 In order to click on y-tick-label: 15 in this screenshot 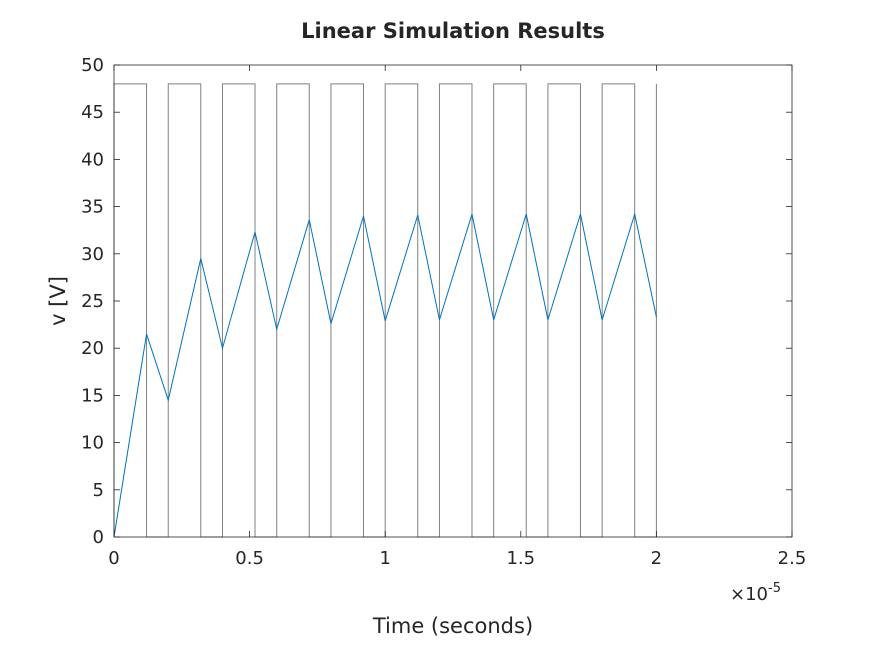, I will do `click(92, 395)`.